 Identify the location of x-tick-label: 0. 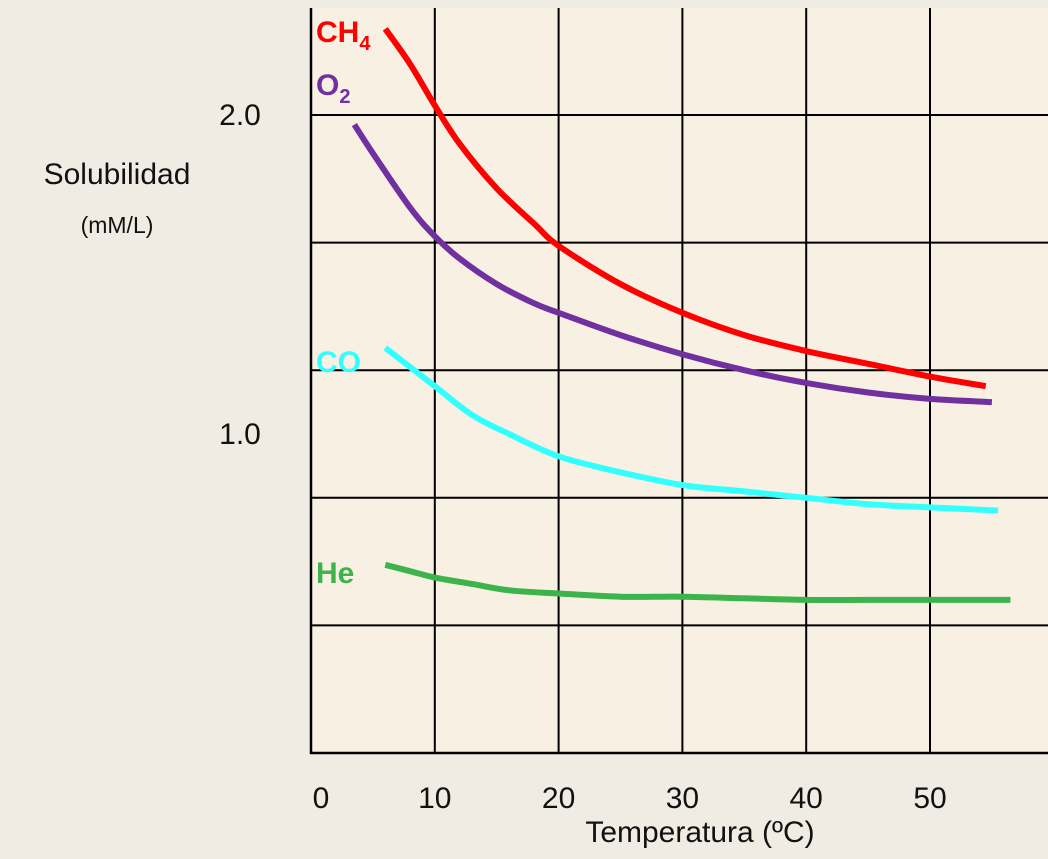
(321, 798).